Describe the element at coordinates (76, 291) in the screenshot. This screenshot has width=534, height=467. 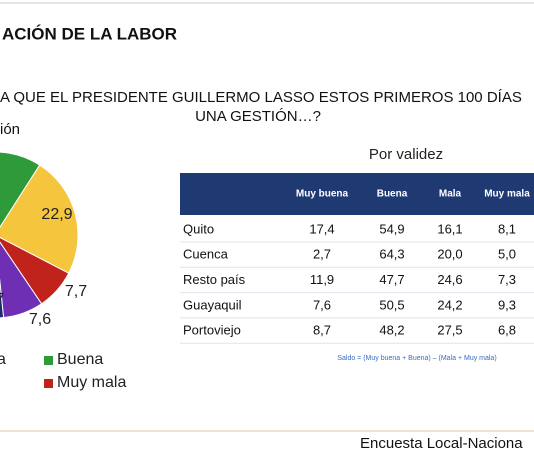
I see `slice-label: 7,7` at that location.